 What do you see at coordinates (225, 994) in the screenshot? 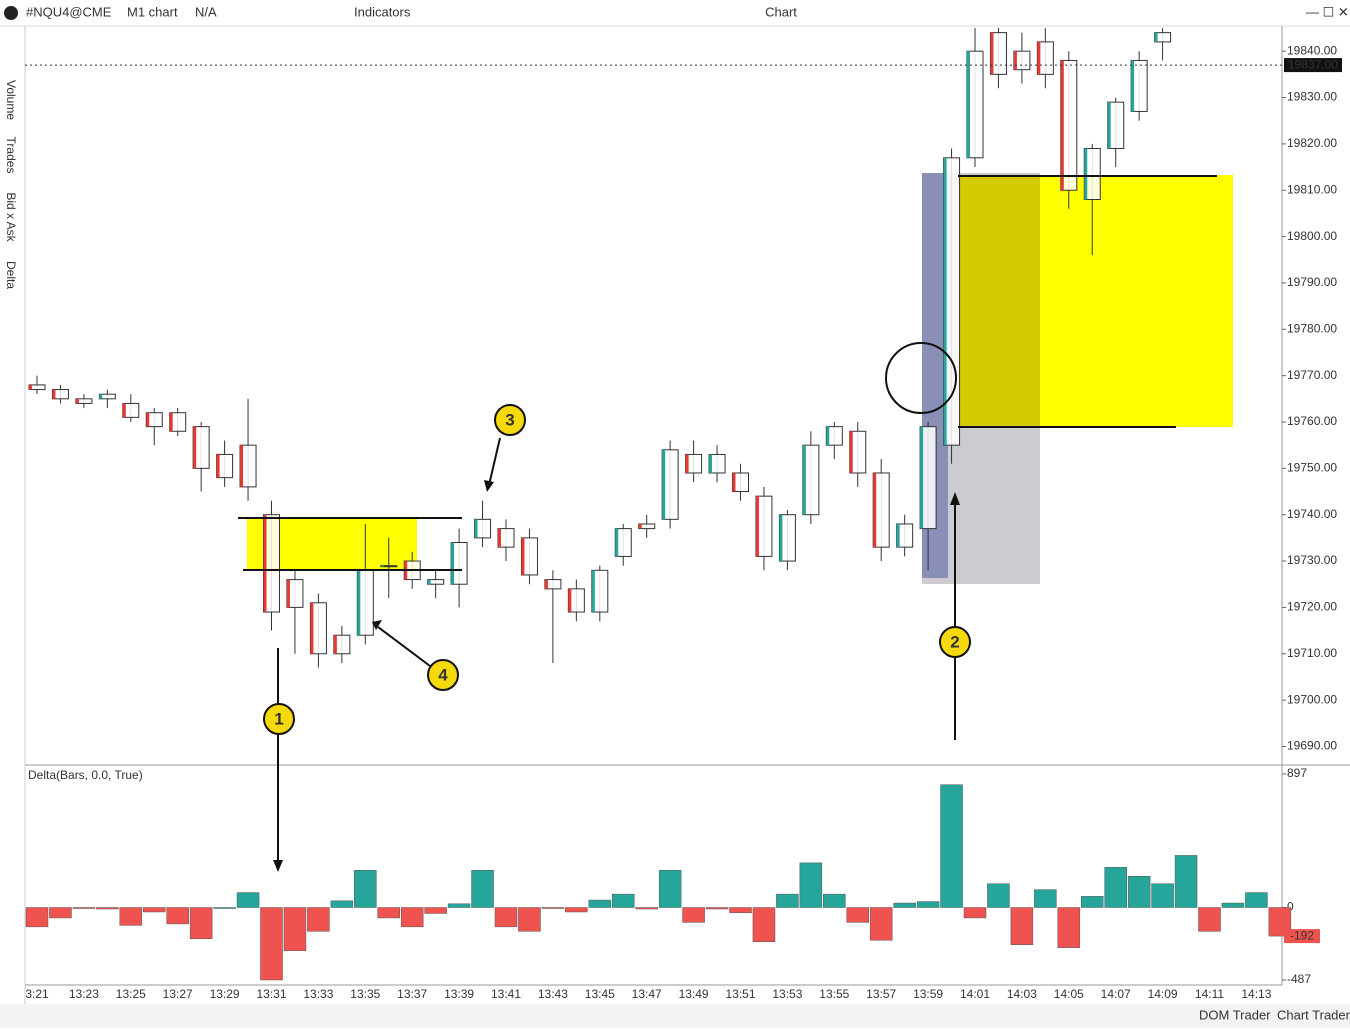
I see `x-tick-label: 13:29` at bounding box center [225, 994].